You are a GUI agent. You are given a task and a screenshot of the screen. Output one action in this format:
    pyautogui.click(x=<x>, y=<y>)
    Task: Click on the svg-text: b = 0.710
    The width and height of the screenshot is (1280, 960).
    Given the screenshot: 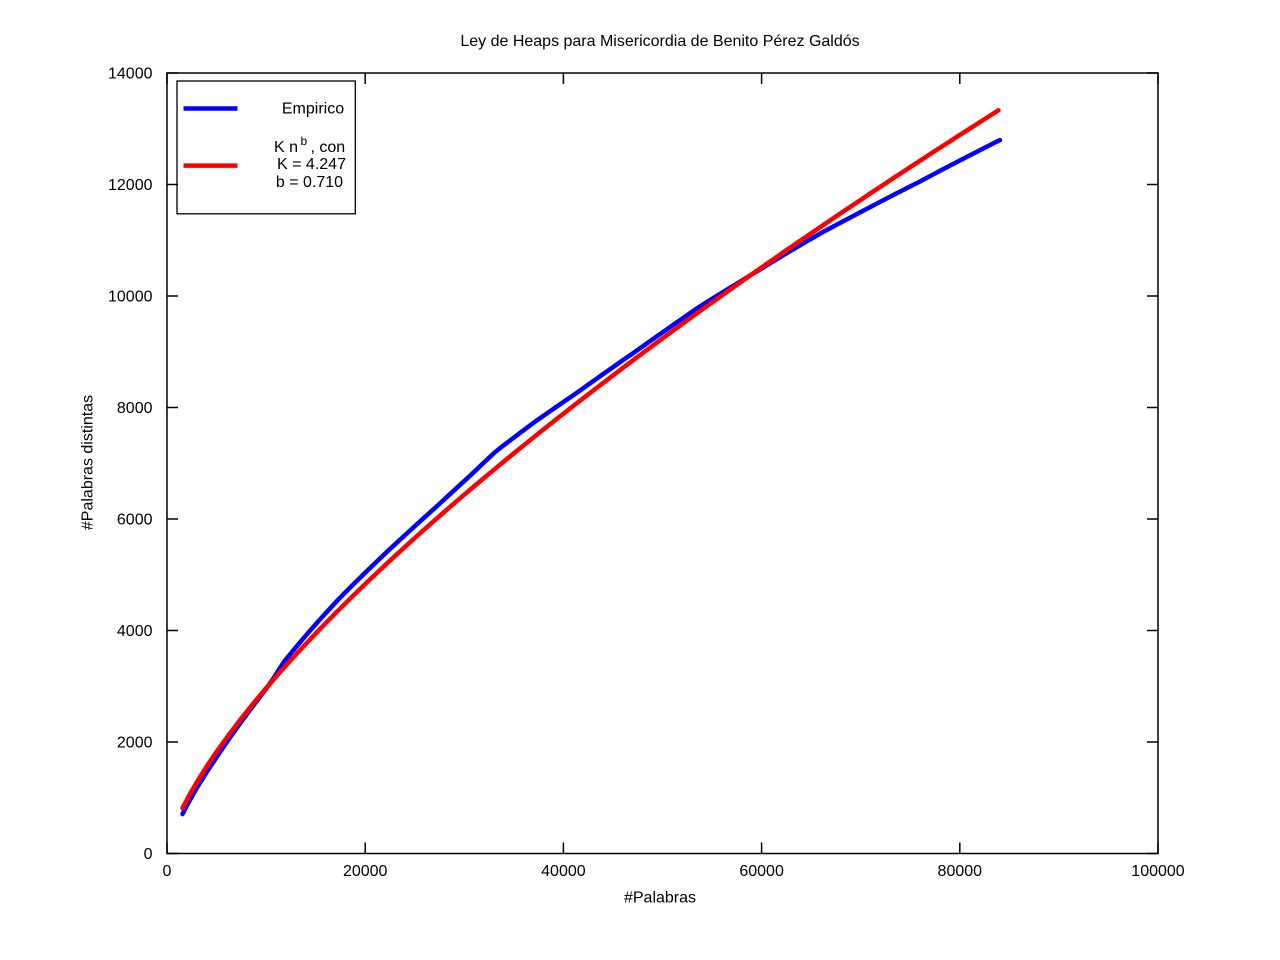 What is the action you would take?
    pyautogui.click(x=309, y=182)
    